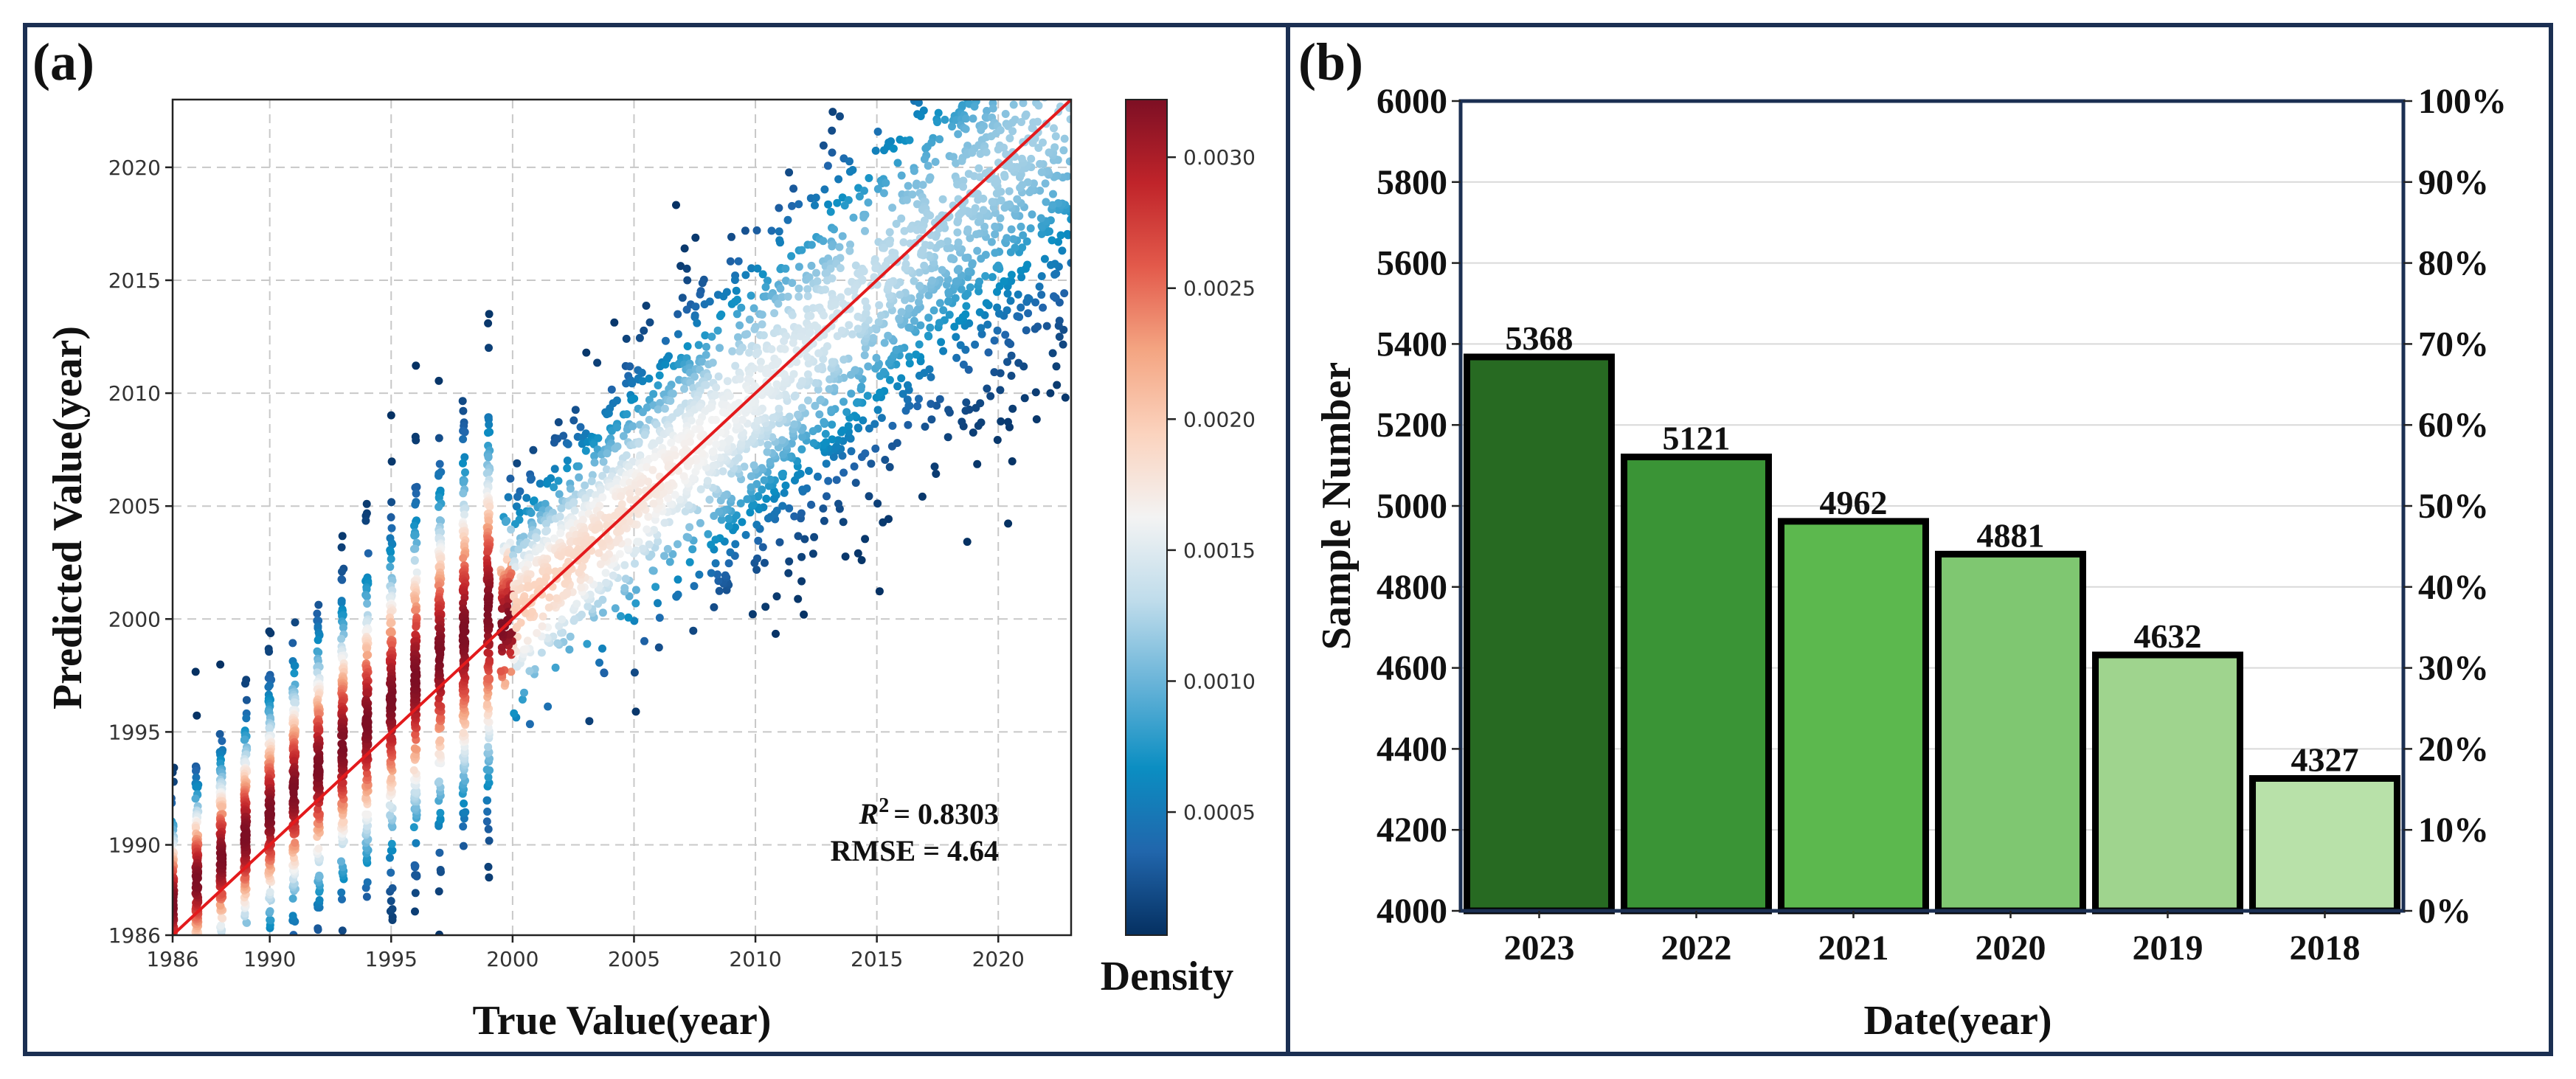 This screenshot has height=1079, width=2576. What do you see at coordinates (63, 61) in the screenshot?
I see `panel-a-label: (a)` at bounding box center [63, 61].